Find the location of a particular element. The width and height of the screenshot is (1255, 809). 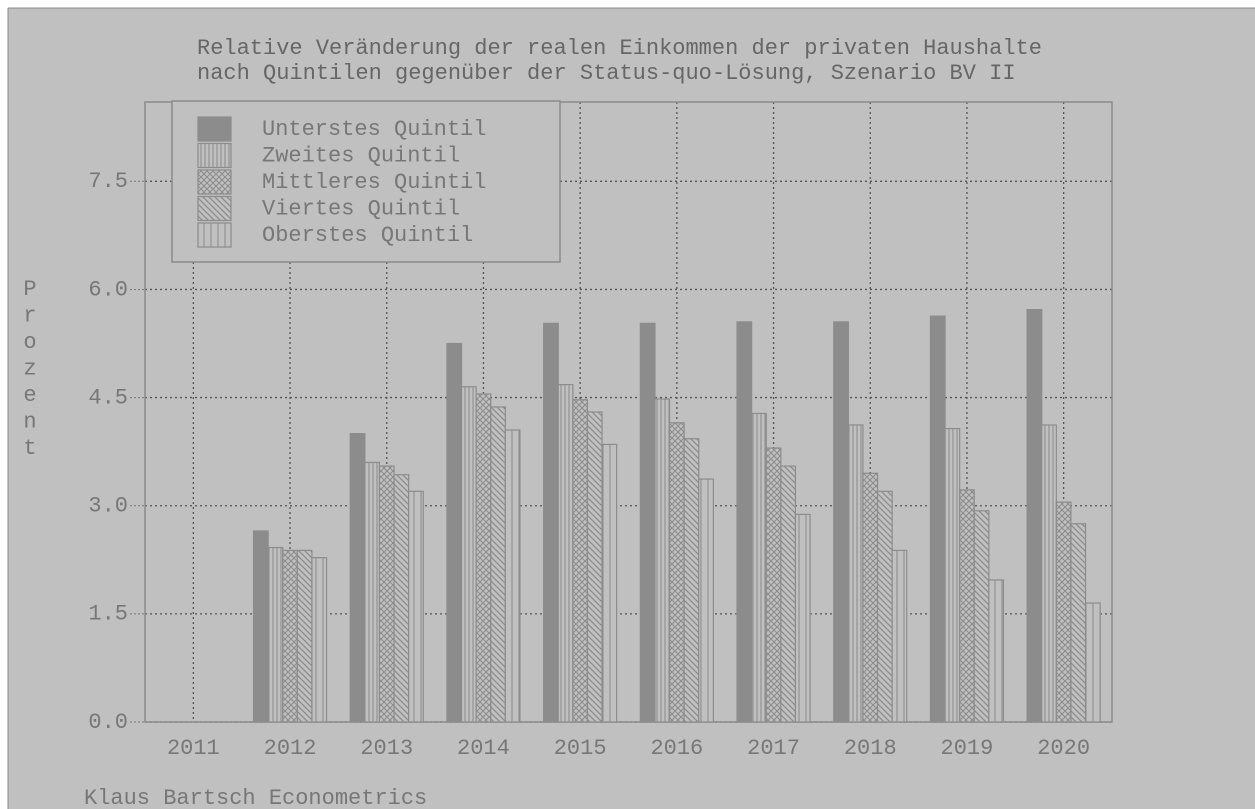

x-tick-label: 2013 is located at coordinates (386, 748).